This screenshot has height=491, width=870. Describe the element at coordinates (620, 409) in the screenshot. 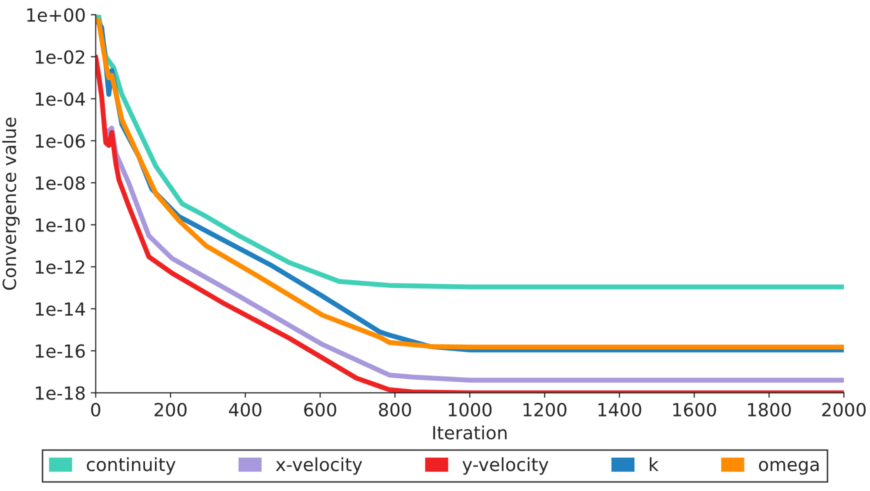

I see `x-tick-label: 1400` at that location.